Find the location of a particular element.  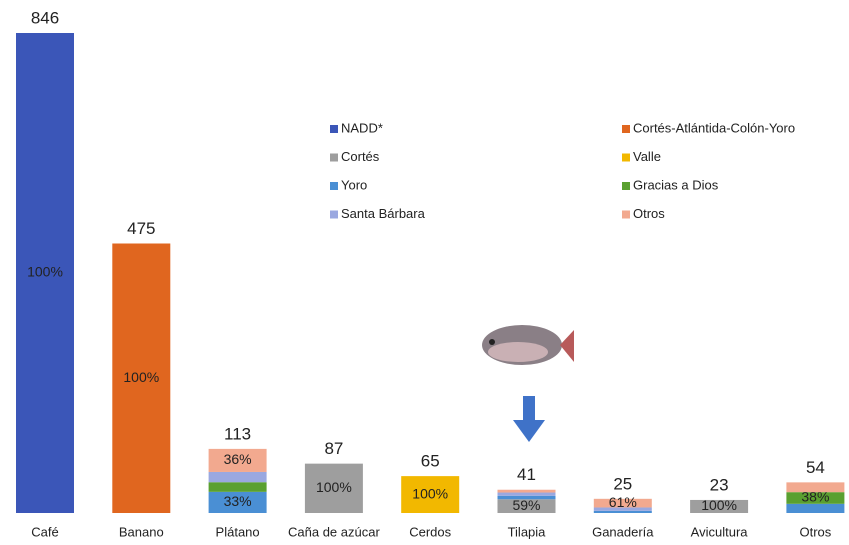

total-label: 475 is located at coordinates (141, 228).